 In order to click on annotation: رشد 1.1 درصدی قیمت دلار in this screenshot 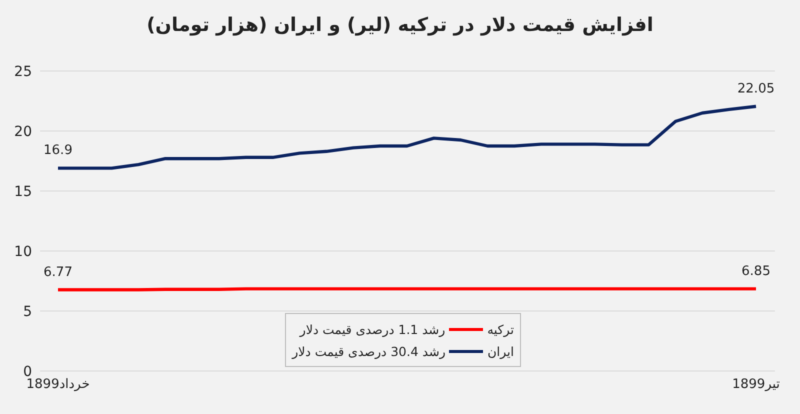, I will do `click(373, 329)`.